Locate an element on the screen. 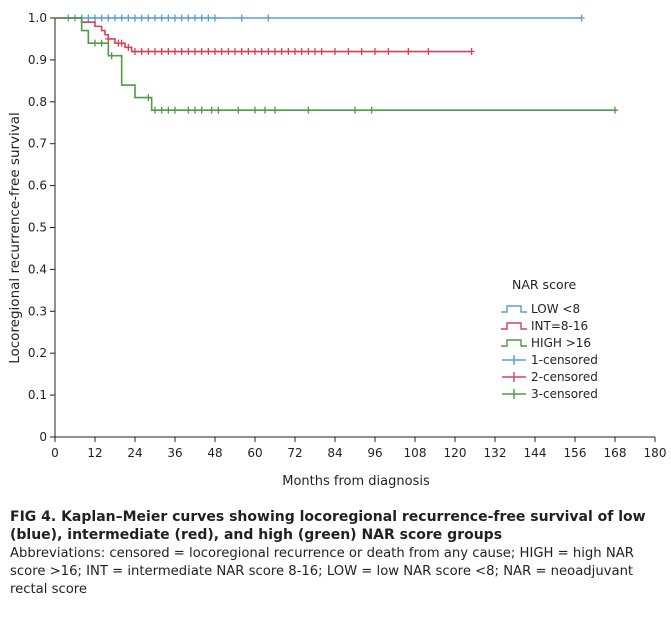 This screenshot has width=671, height=635. y-tick-label: 0.4 is located at coordinates (37, 269).